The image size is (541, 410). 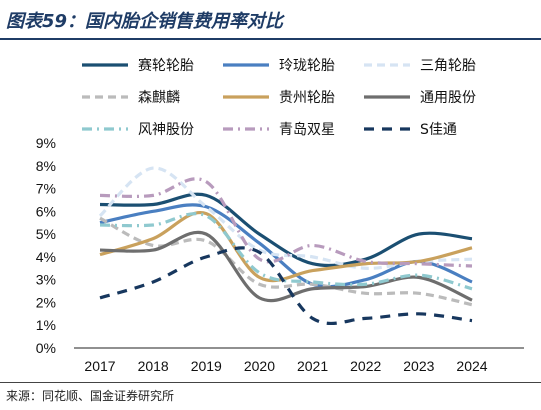 I want to click on legend-label: 贵州轮胎, so click(x=307, y=98).